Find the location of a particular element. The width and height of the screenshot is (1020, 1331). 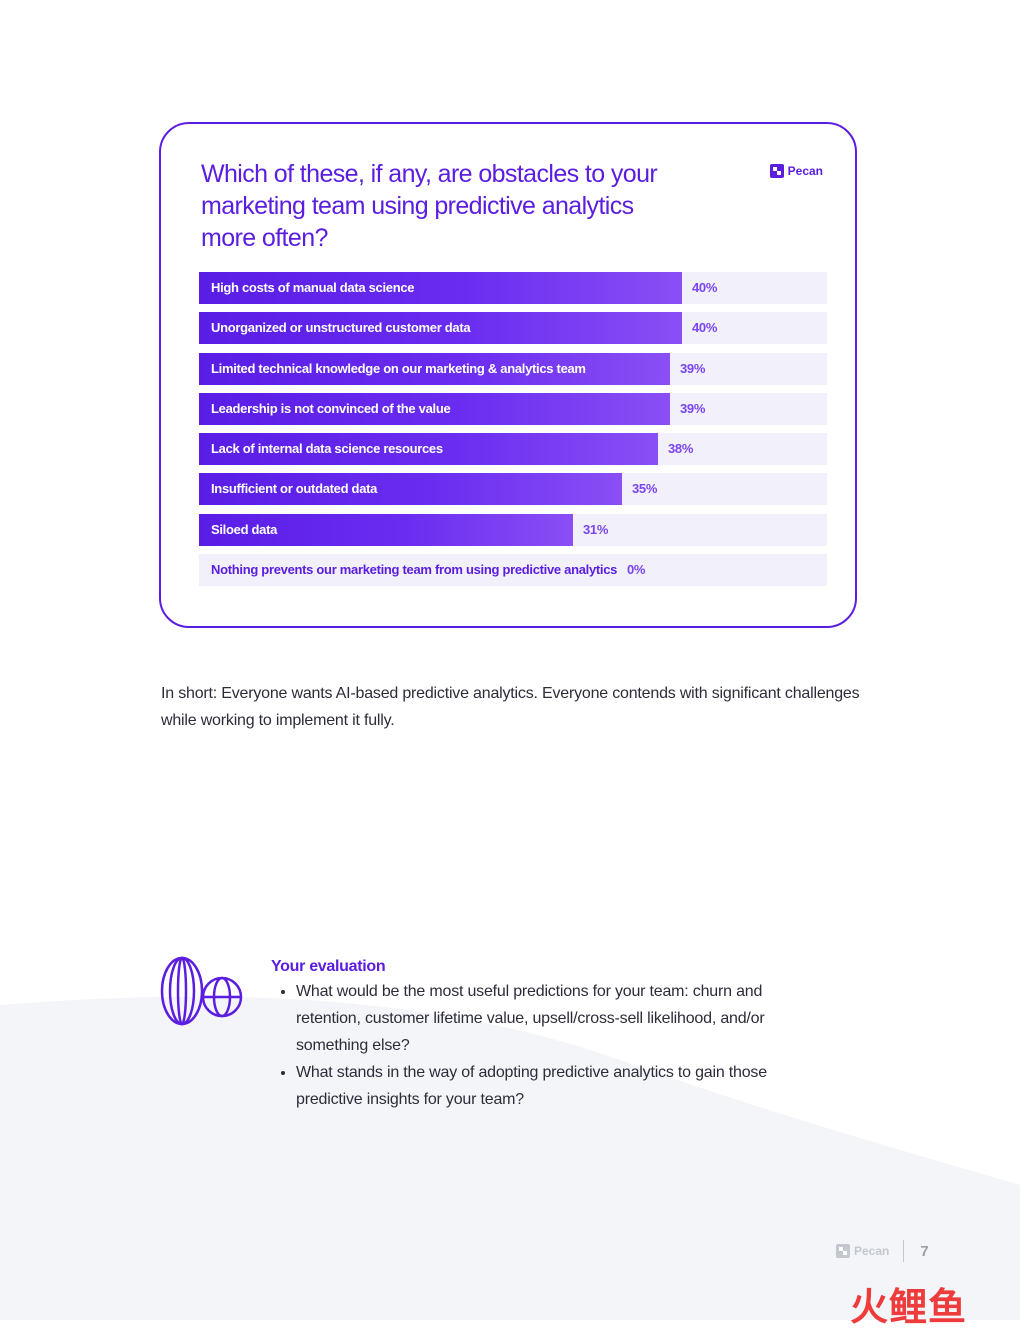

bar-label: Insufficient or outdated data is located at coordinates (294, 489).